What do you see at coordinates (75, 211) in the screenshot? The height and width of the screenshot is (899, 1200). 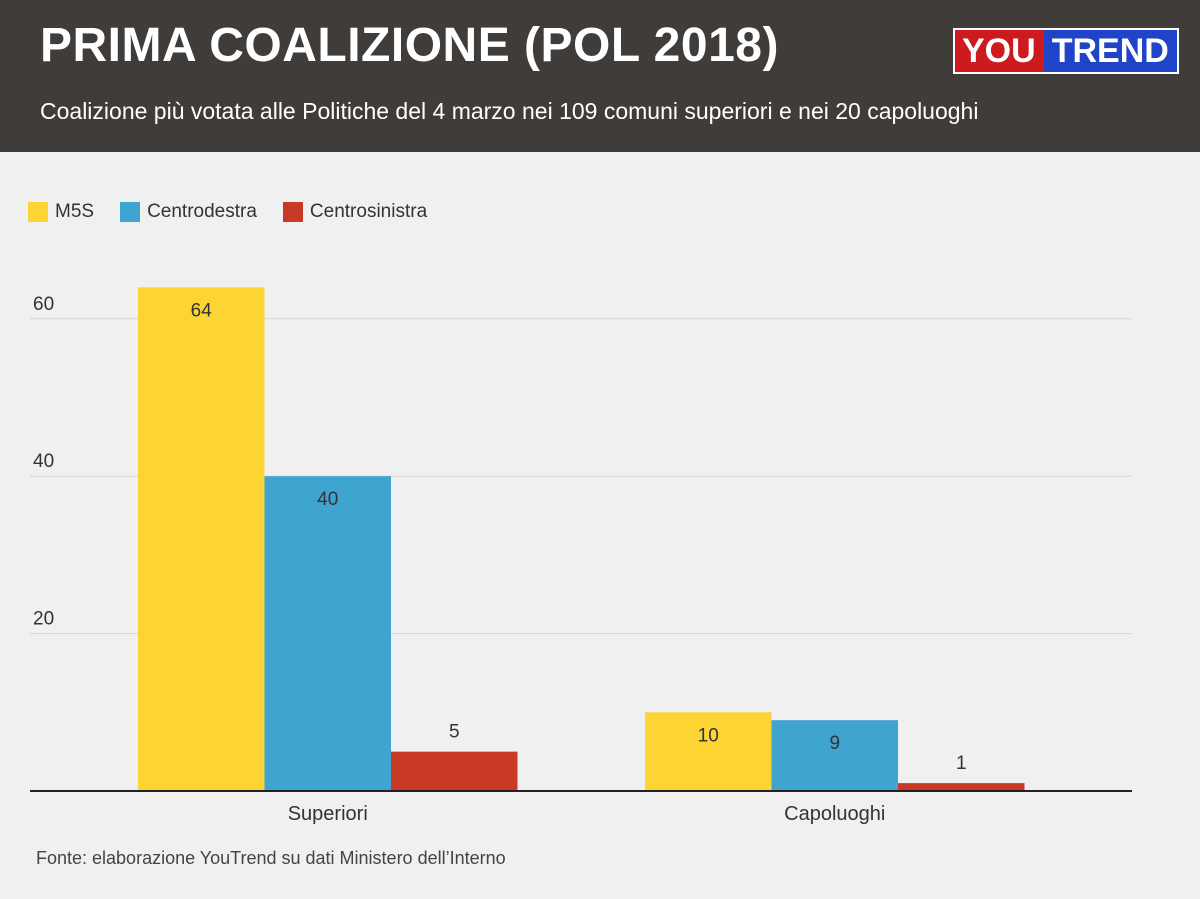 I see `legend-label-m5s: M5S` at bounding box center [75, 211].